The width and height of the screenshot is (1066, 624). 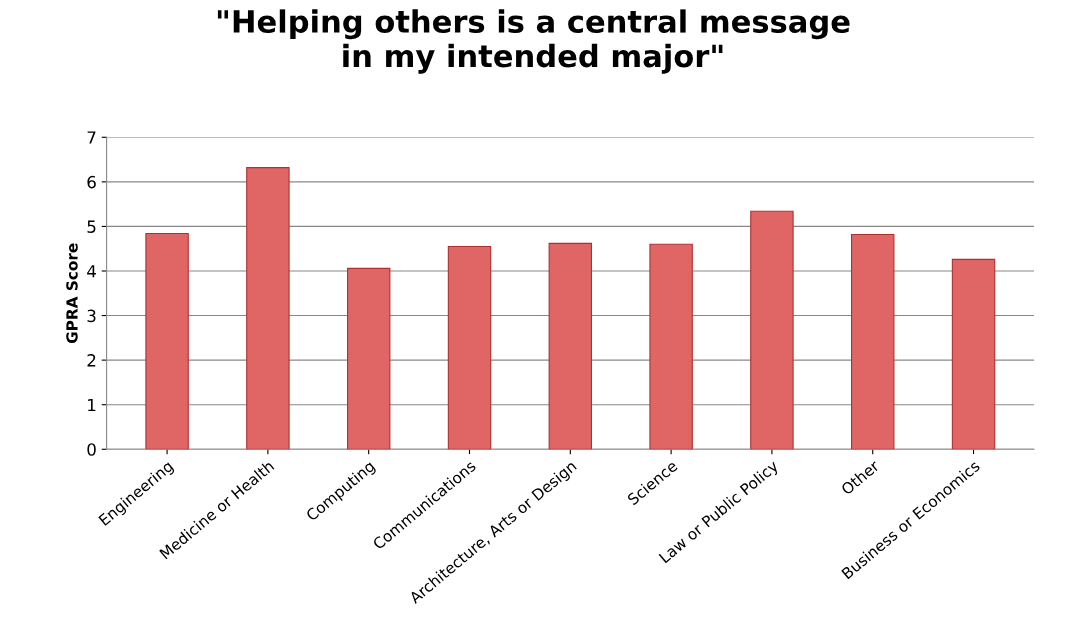 I want to click on y-tick-label: 2, so click(x=91, y=360).